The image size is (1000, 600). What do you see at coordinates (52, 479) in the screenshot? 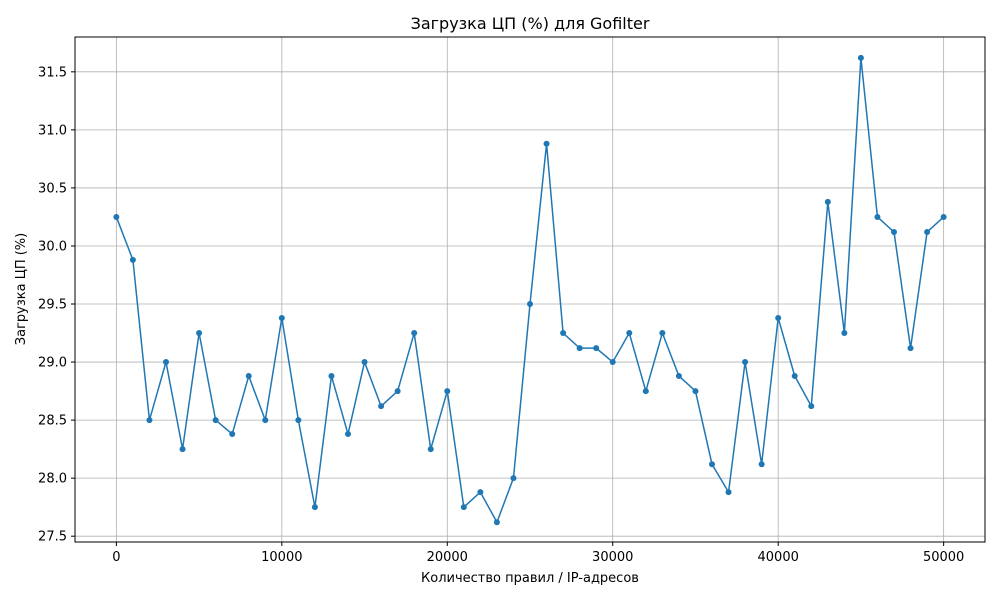
I see `y-tick-label: 28.0` at bounding box center [52, 479].